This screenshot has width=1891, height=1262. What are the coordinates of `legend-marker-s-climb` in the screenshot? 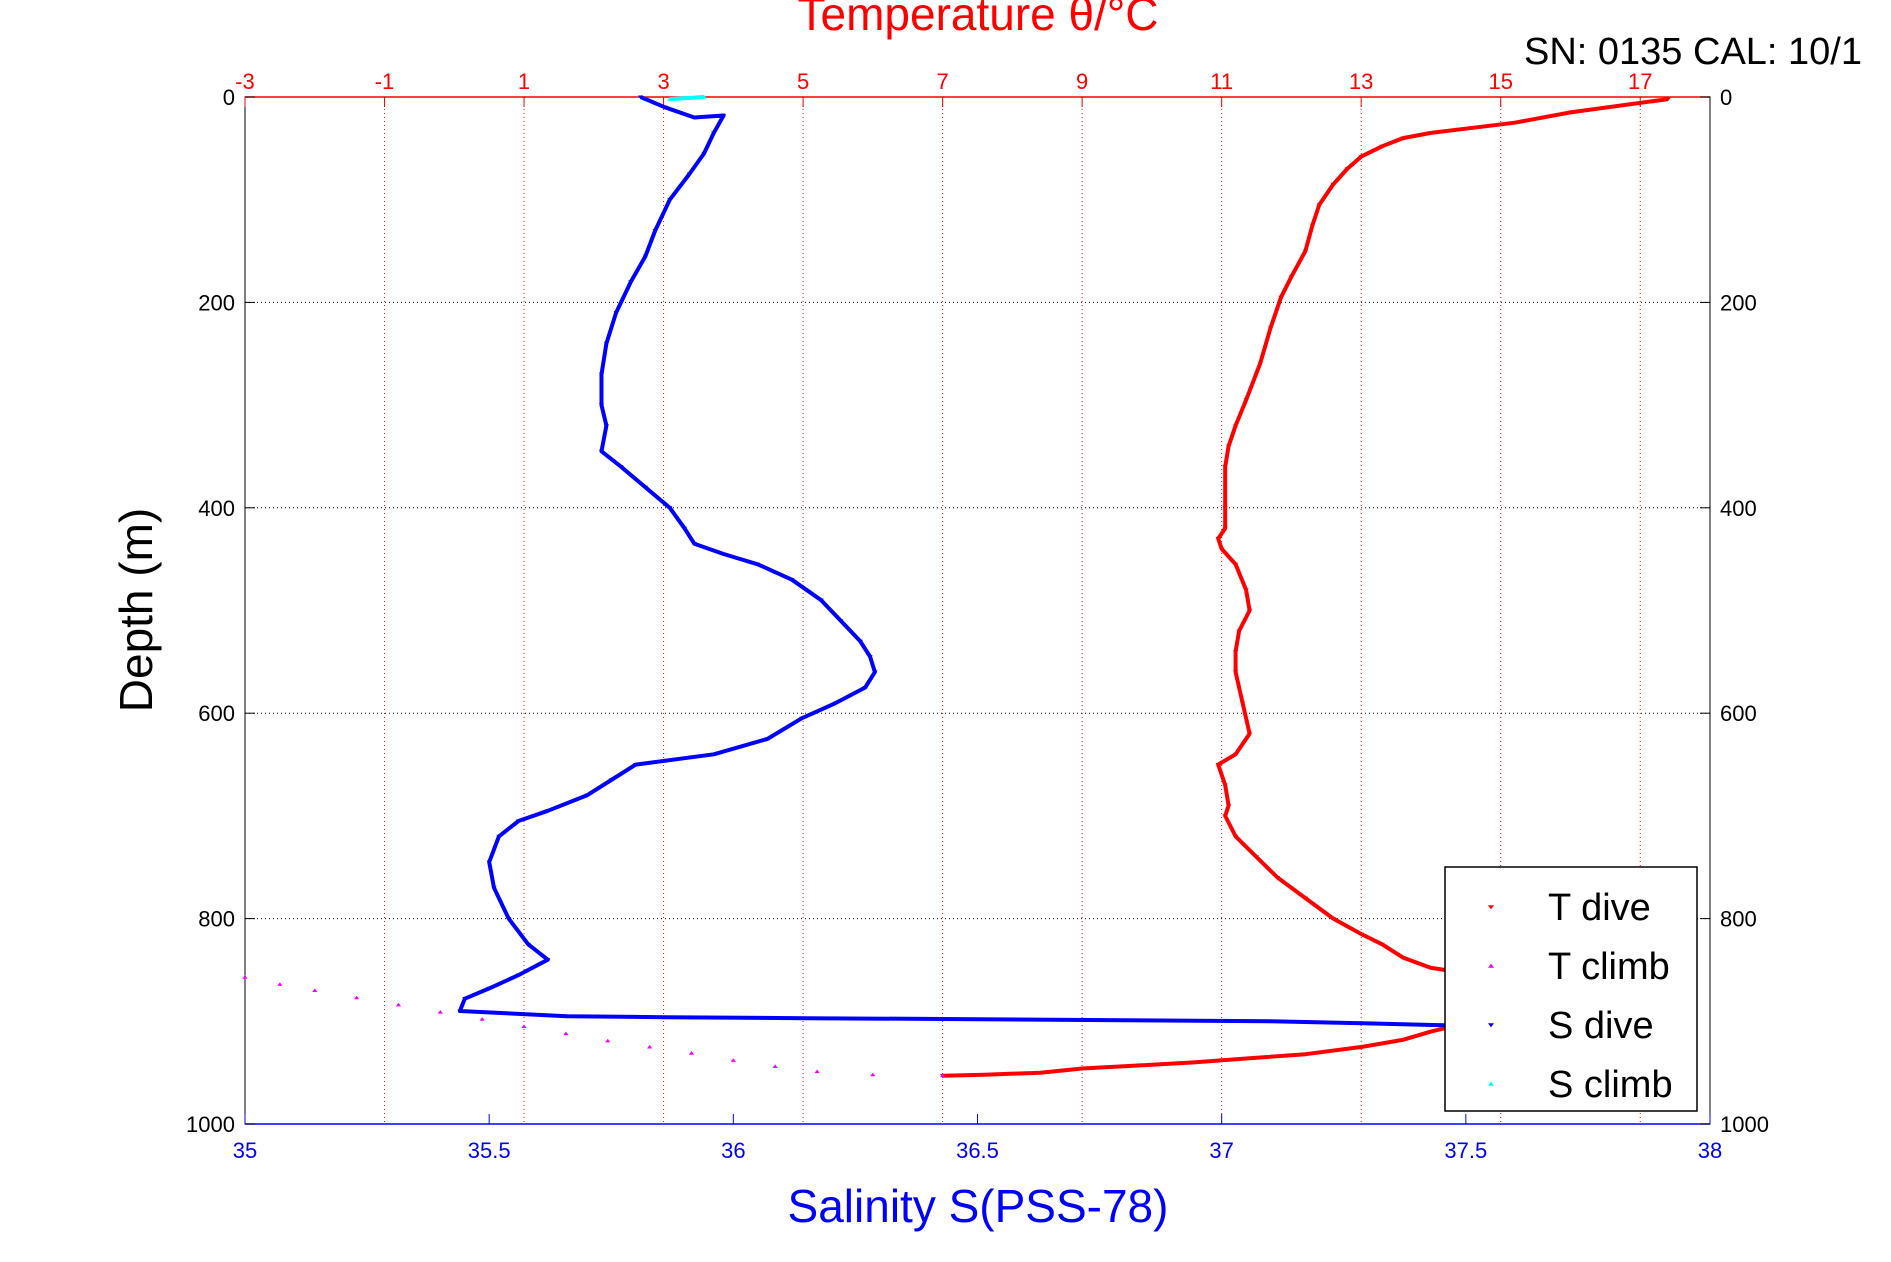 It's located at (1491, 1083).